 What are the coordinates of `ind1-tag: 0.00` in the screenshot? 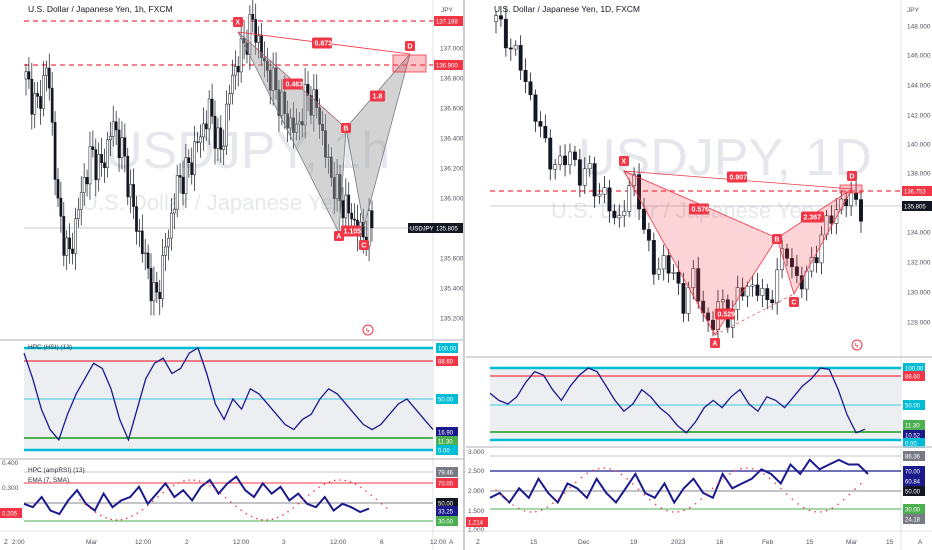 It's located at (914, 443).